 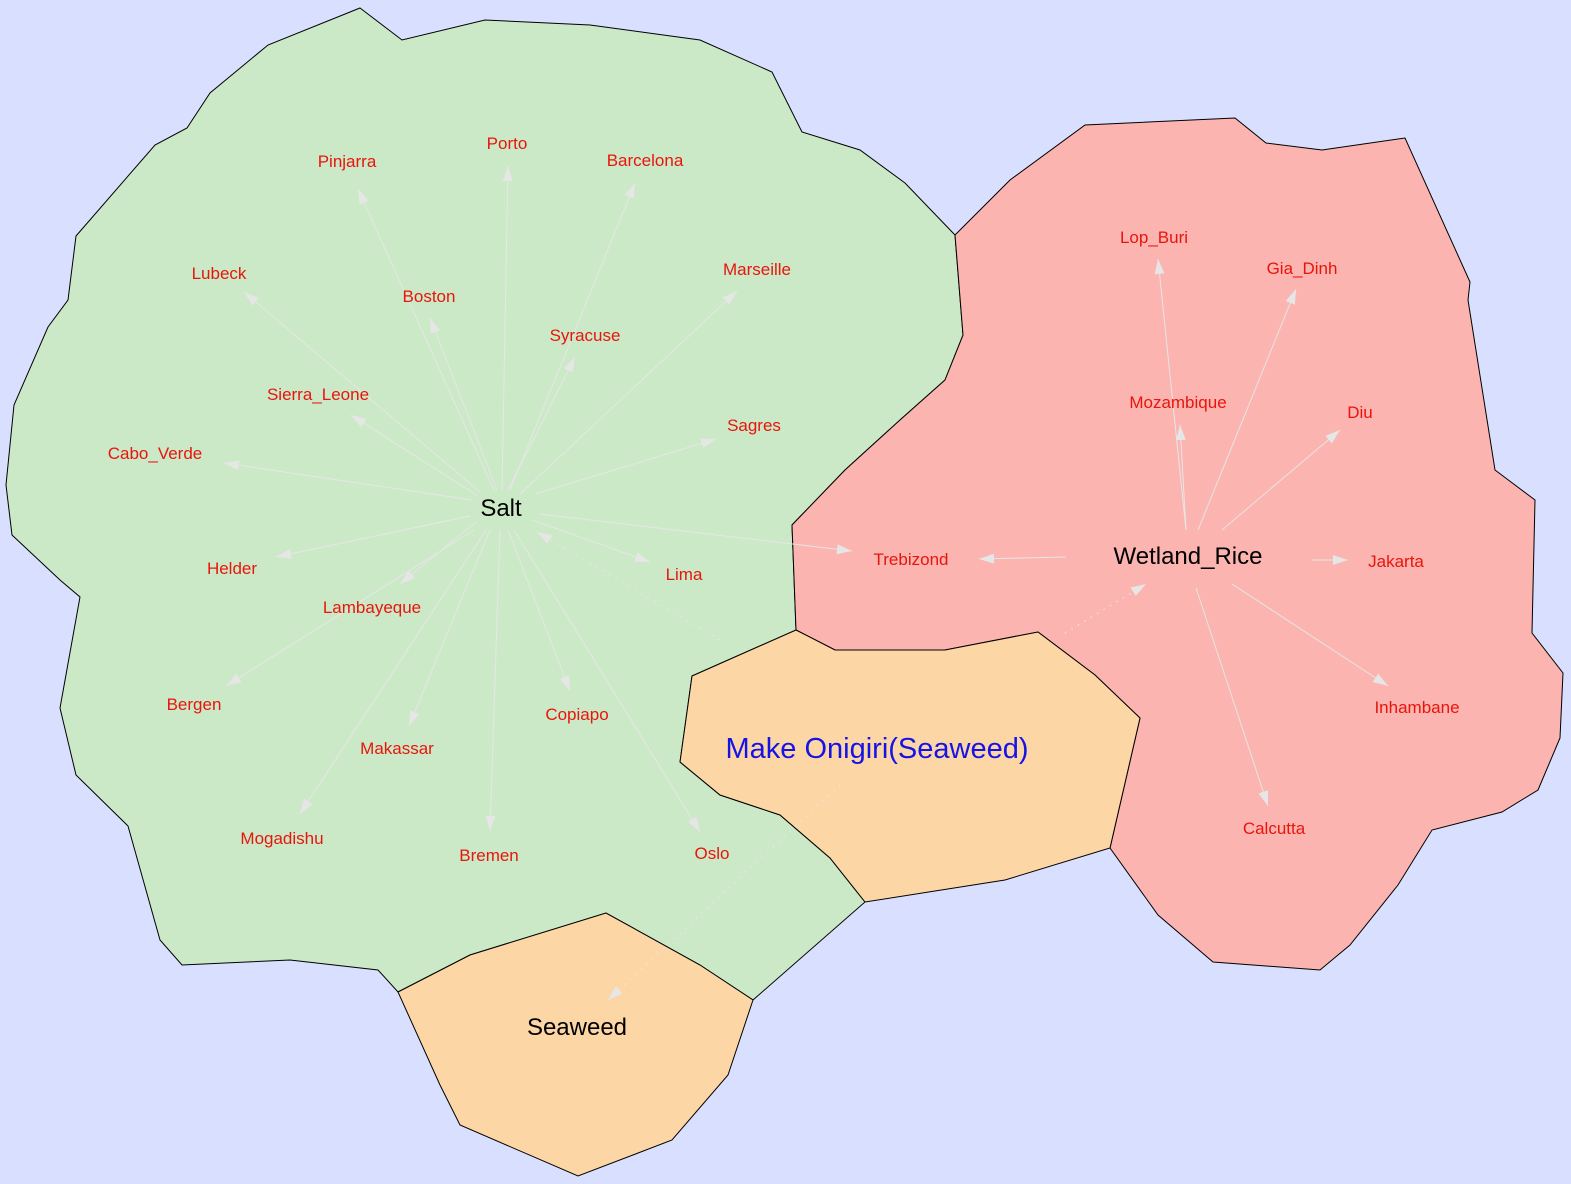 What do you see at coordinates (844, 549) in the screenshot?
I see `edge-salt-trebizond-arrowhead` at bounding box center [844, 549].